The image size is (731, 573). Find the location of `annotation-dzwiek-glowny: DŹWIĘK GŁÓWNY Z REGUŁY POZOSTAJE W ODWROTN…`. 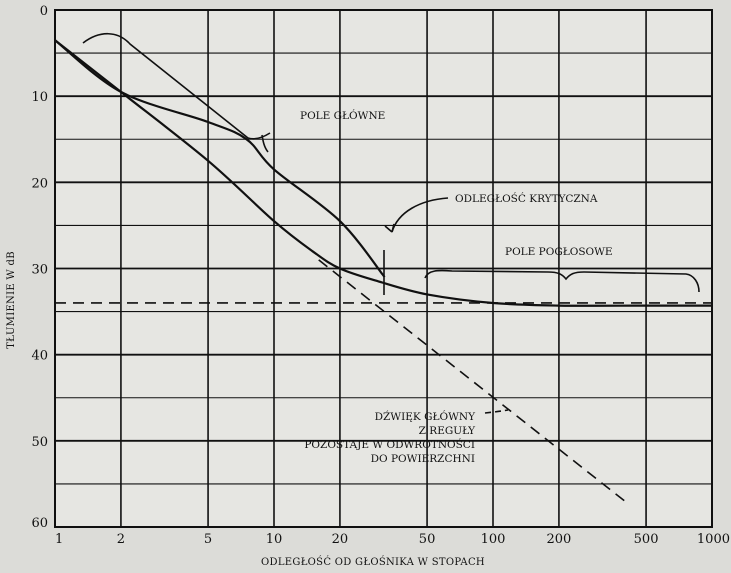

annotation-dzwiek-glowny: DŹWIĘK GŁÓWNY Z REGUŁY POZOSTAJE W ODWROTN… is located at coordinates (390, 437).